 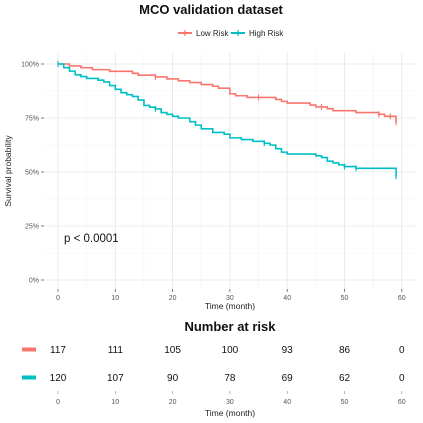 What do you see at coordinates (231, 33) in the screenshot?
I see `legend: Low Risk High Risk` at bounding box center [231, 33].